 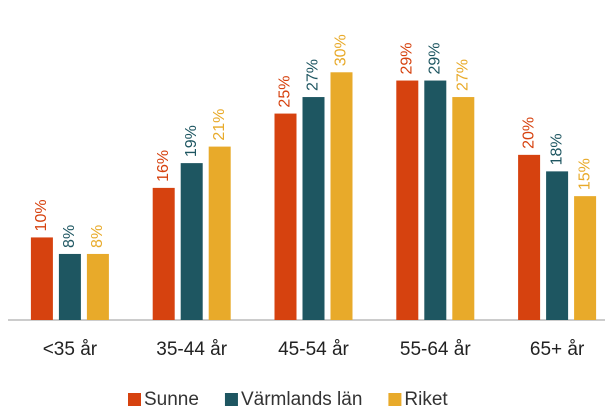 What do you see at coordinates (556, 149) in the screenshot?
I see `value-label: 18%` at bounding box center [556, 149].